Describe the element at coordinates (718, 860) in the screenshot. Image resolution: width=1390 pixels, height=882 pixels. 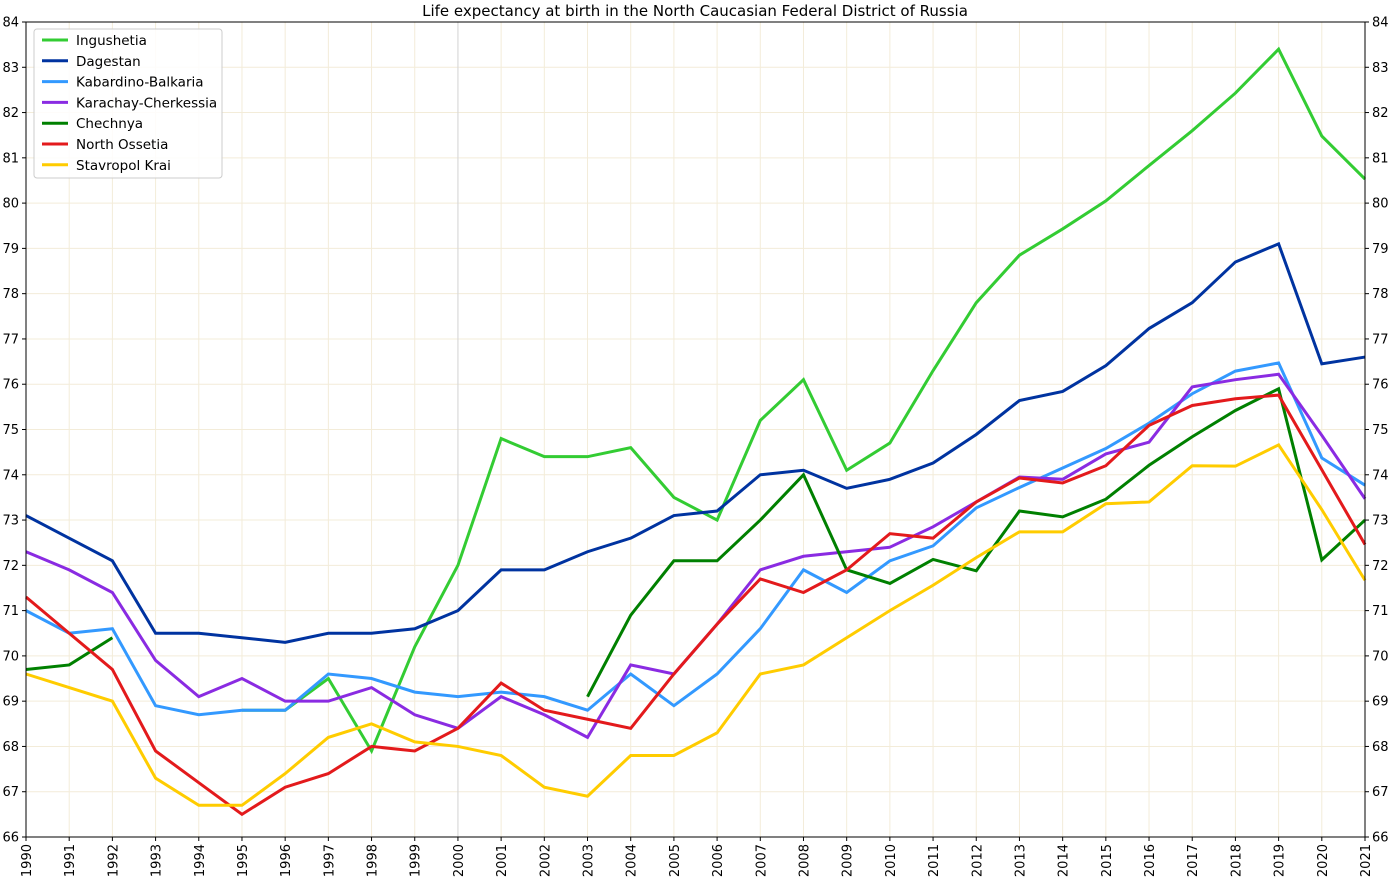
I see `x-tick-label: 2006` at that location.